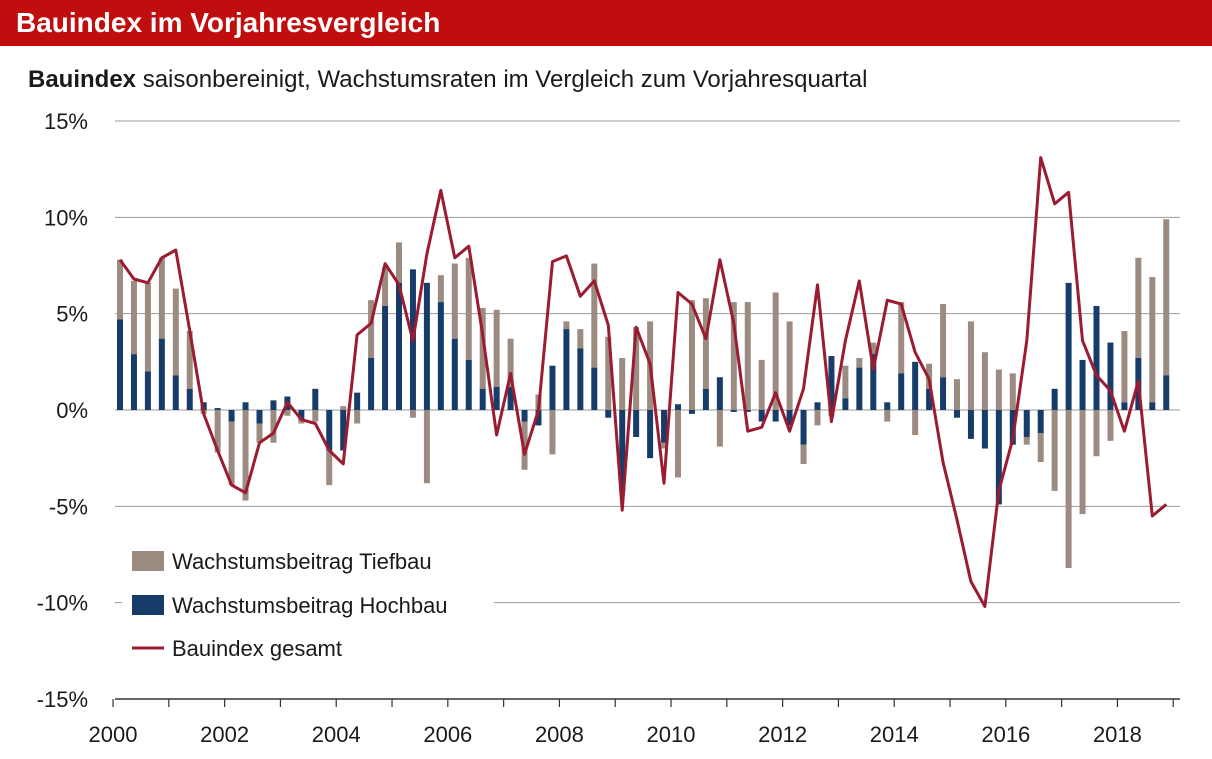  What do you see at coordinates (82, 79) in the screenshot?
I see `subtitle-bold: Bauindex` at bounding box center [82, 79].